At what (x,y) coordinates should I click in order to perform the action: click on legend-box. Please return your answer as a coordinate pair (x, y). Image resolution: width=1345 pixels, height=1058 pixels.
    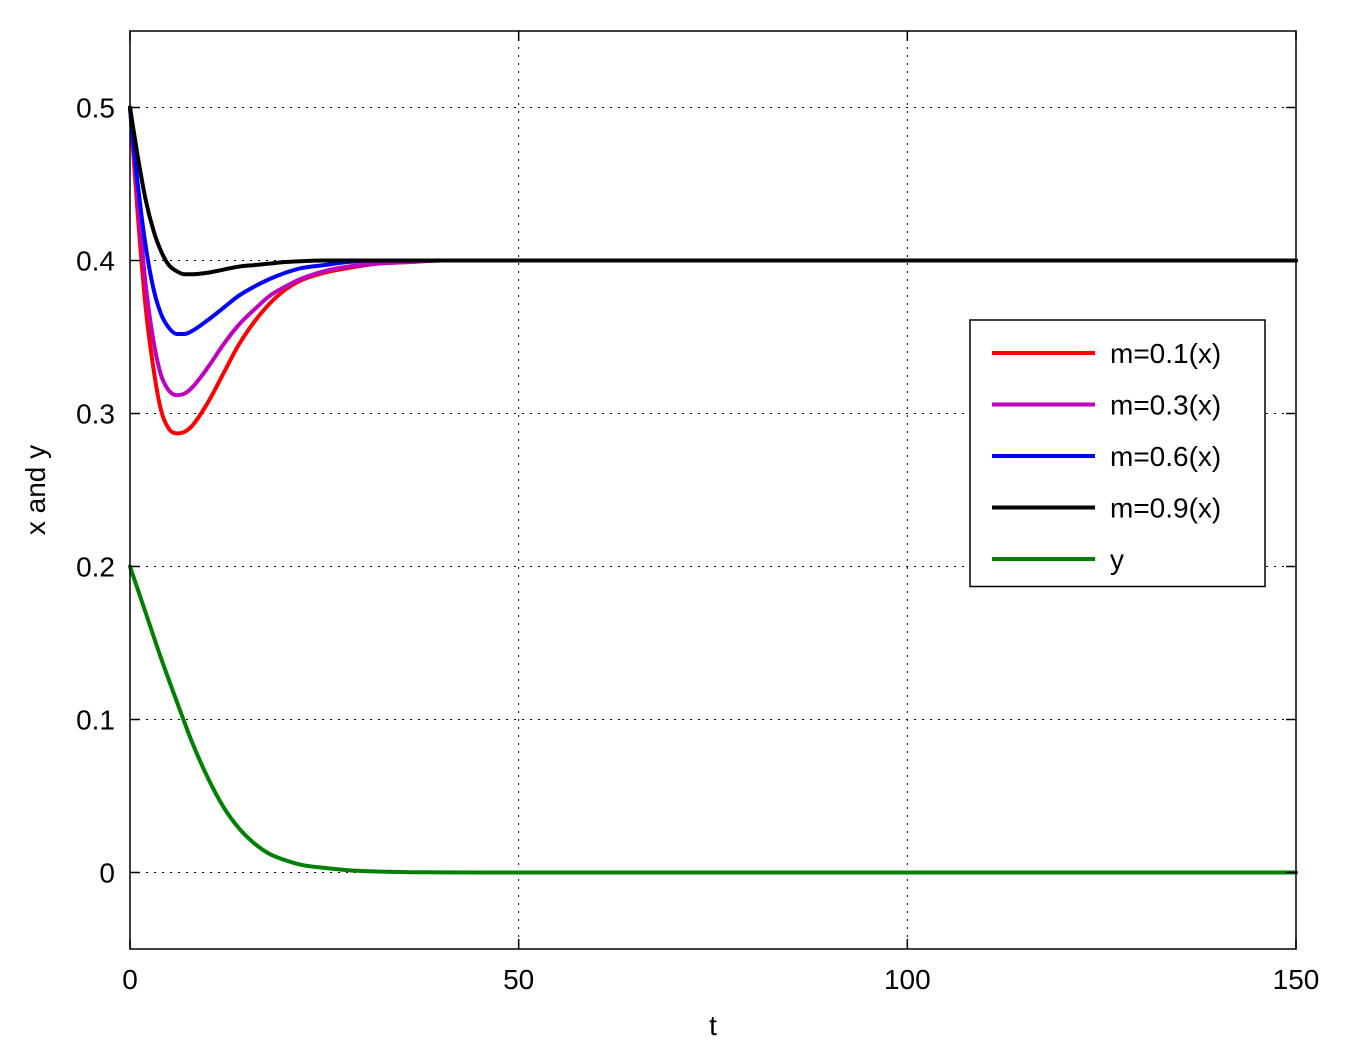
    Looking at the image, I should click on (1117, 453).